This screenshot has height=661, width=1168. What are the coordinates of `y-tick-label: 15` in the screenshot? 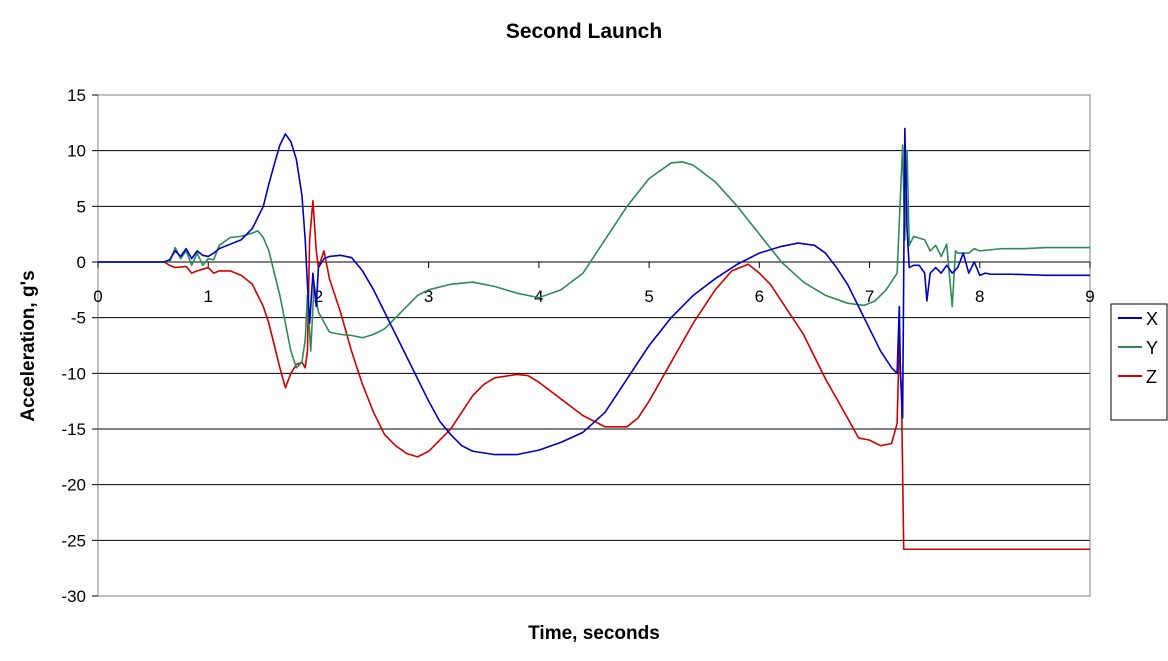 It's located at (76, 95).